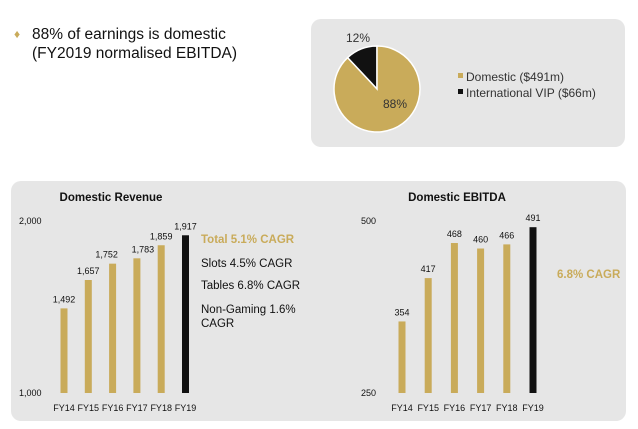 This screenshot has width=638, height=429. I want to click on legend-label-domestic: Domestic ($491m), so click(515, 77).